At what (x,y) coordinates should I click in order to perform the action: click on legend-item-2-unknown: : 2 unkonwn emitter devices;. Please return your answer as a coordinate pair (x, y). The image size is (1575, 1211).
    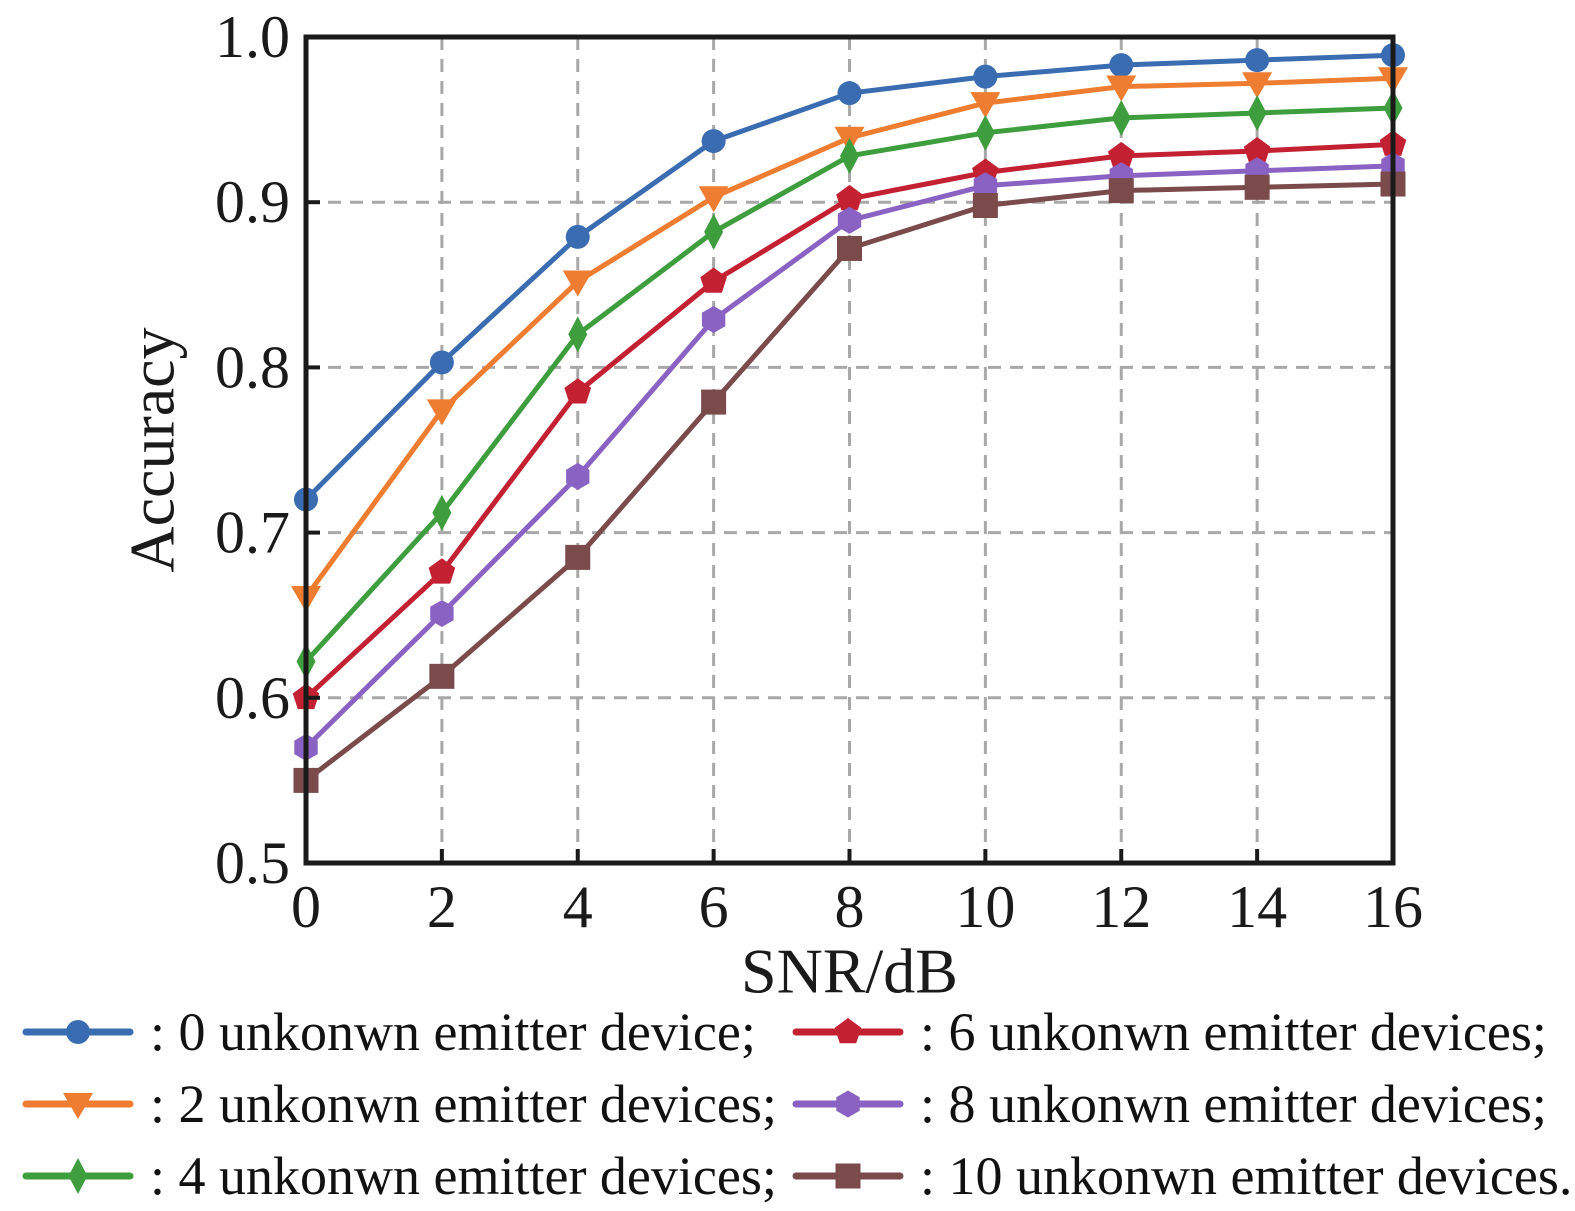
    Looking at the image, I should click on (407, 1104).